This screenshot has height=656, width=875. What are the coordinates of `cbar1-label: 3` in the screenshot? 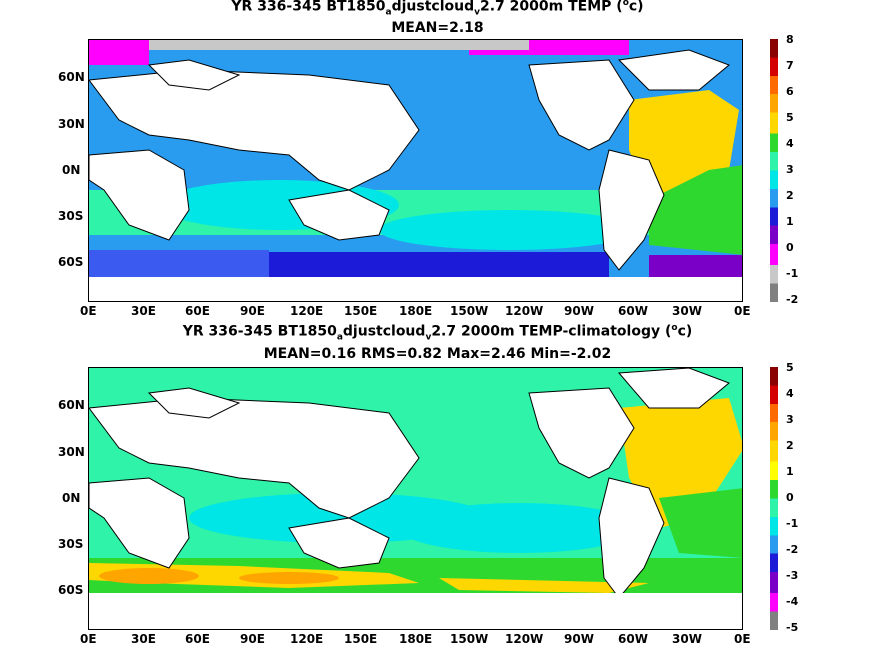 It's located at (790, 169).